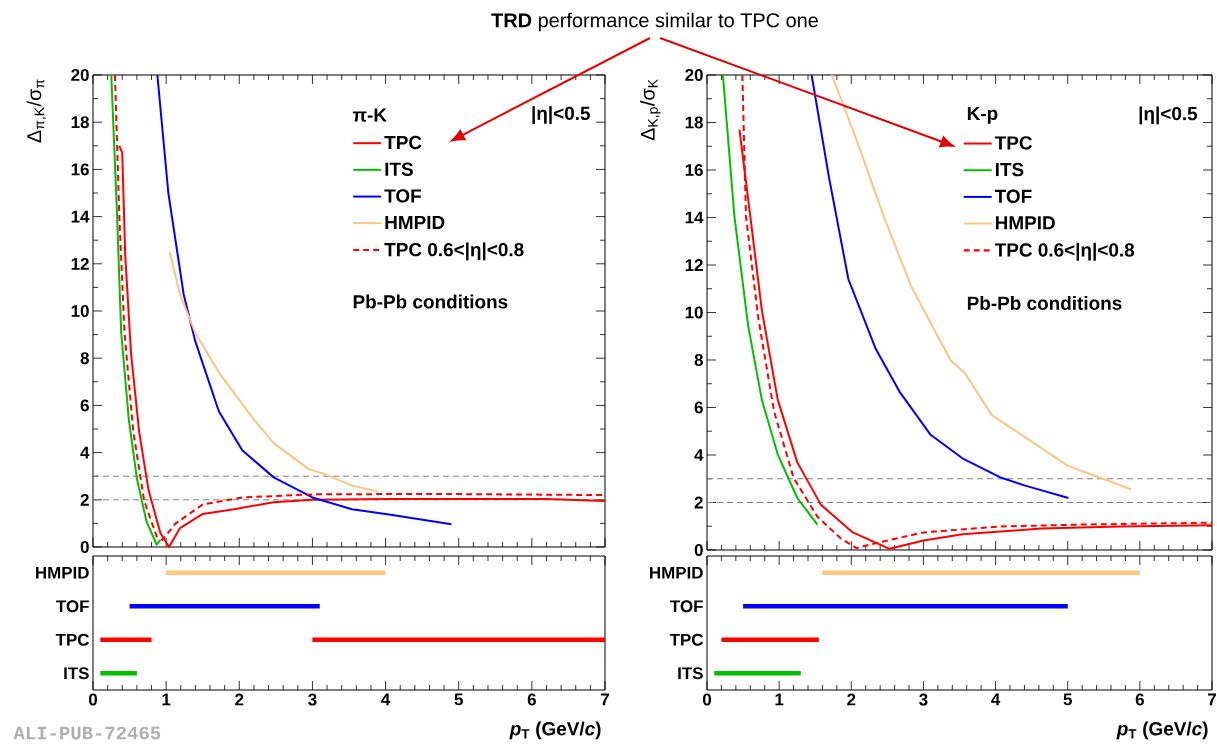 This screenshot has width=1217, height=751. What do you see at coordinates (650, 110) in the screenshot?
I see `y-axis-title: Δ$_{K,p}$/σ$_{K}$` at bounding box center [650, 110].